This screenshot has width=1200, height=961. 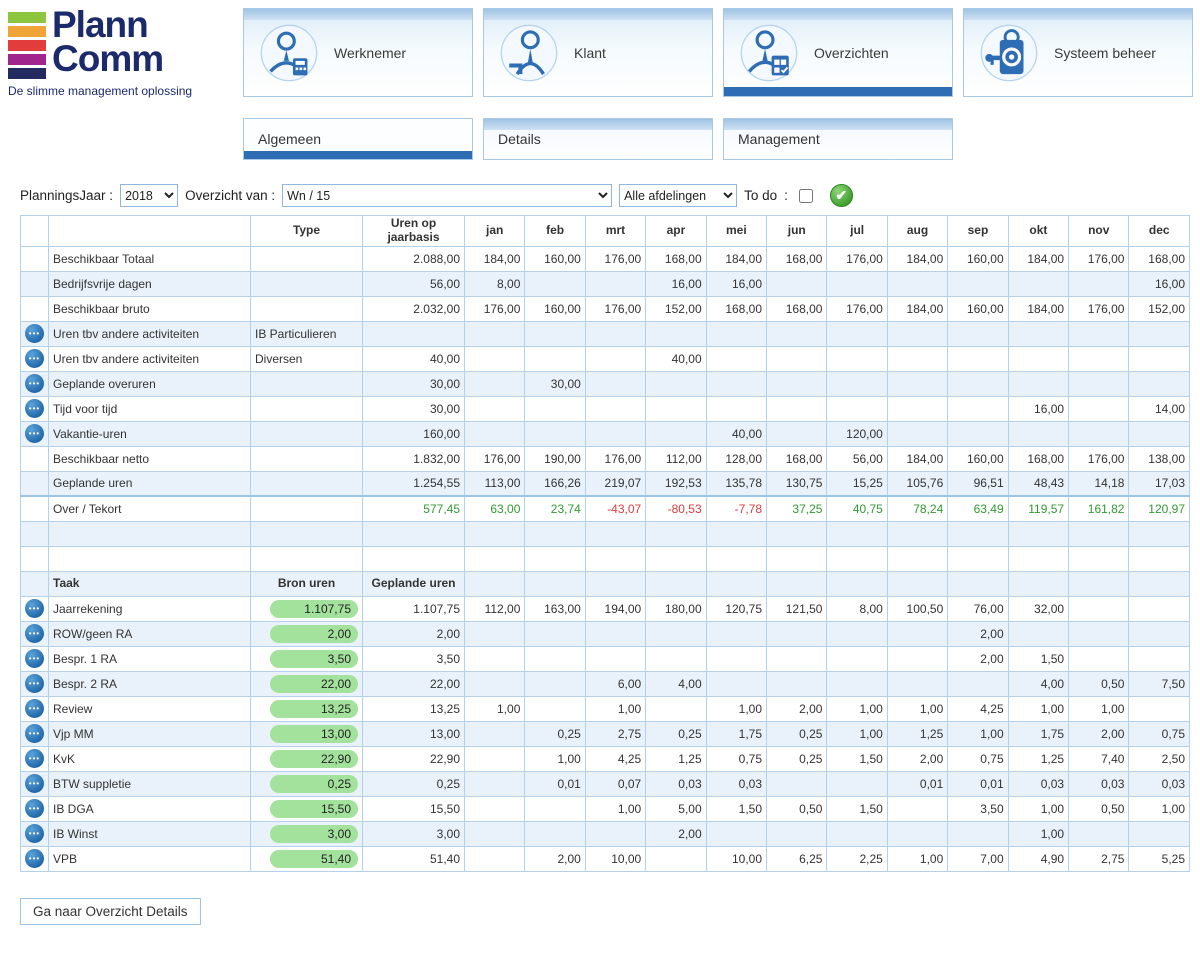 What do you see at coordinates (857, 483) in the screenshot?
I see `month-value-cell: 15,25` at bounding box center [857, 483].